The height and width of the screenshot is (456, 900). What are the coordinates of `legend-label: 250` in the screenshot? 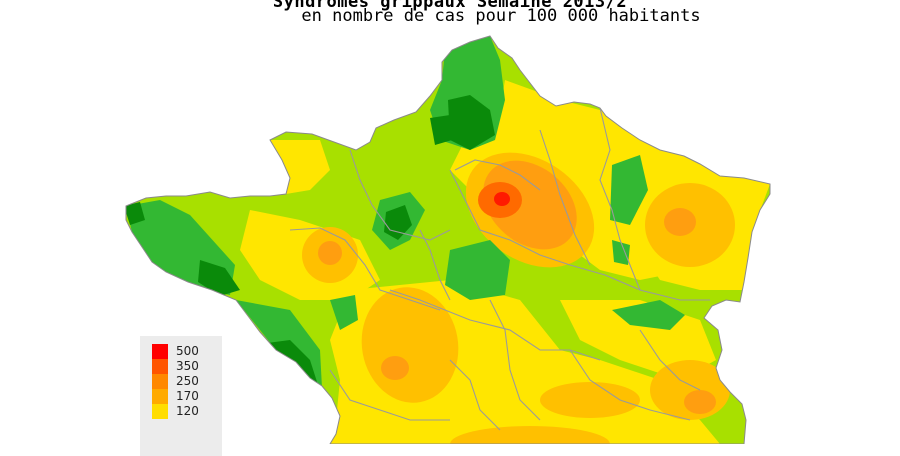 It's located at (187, 381).